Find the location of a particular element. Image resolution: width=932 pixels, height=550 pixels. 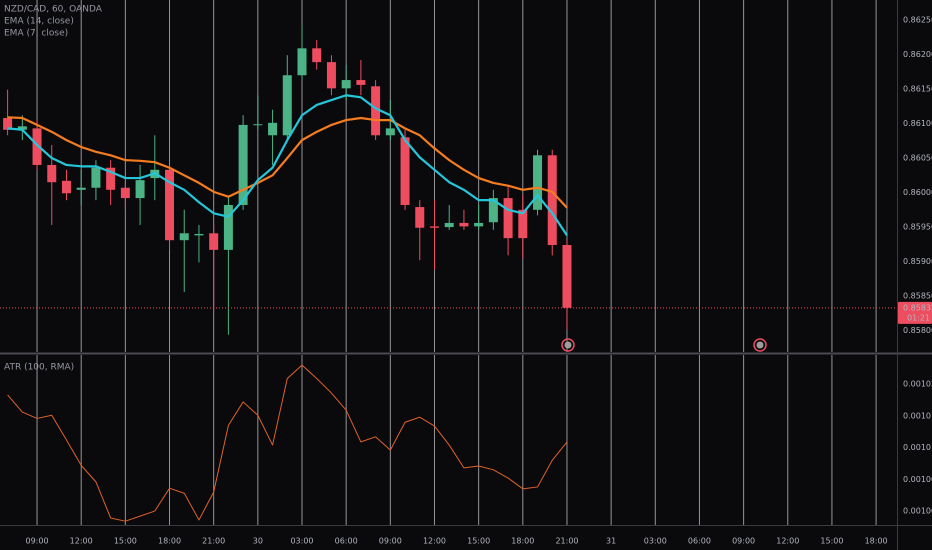

symbol-title: NZD/CAD, 60, OANDA is located at coordinates (53, 10).